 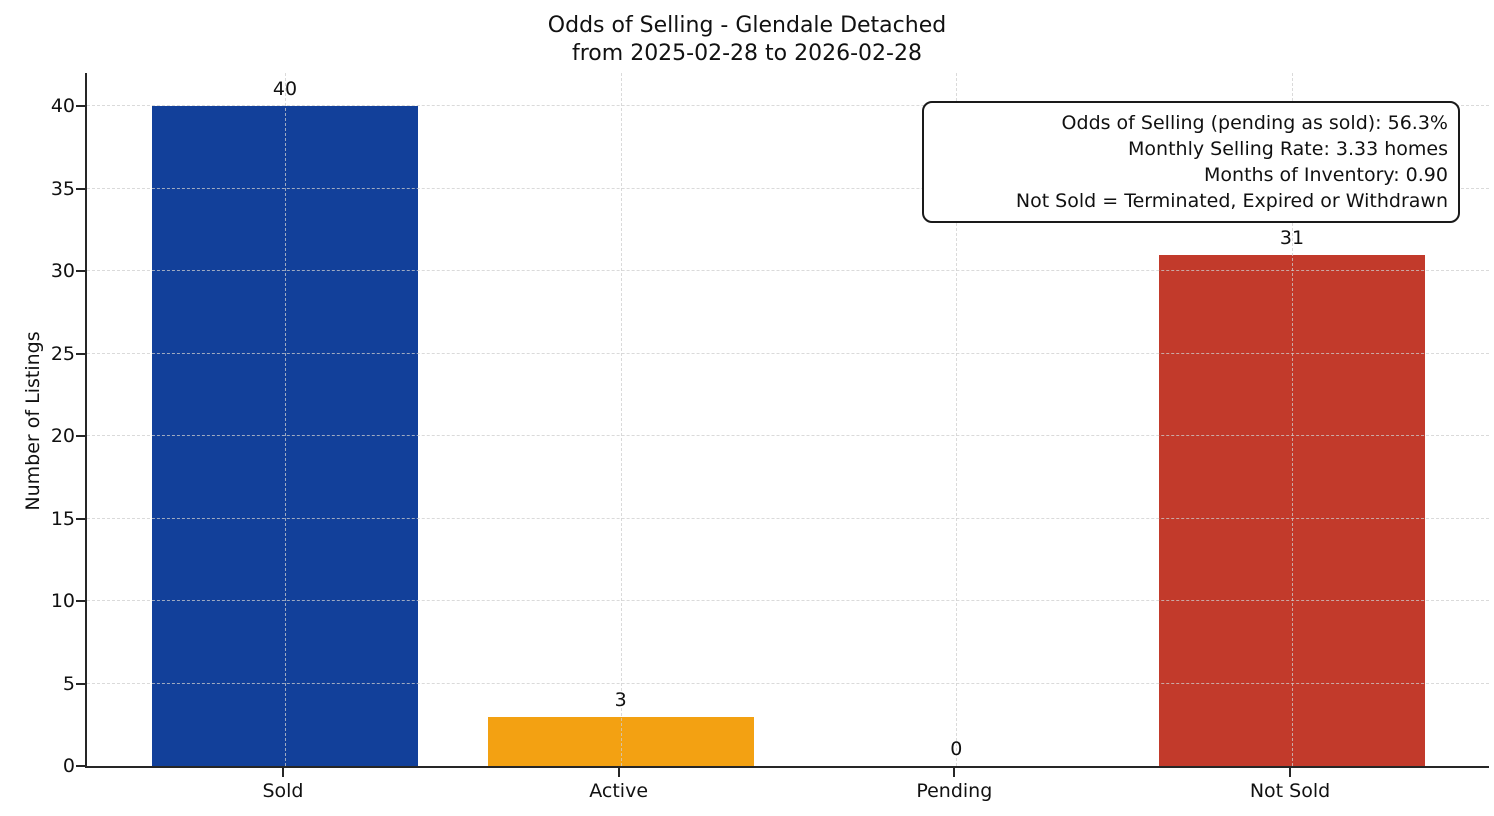 What do you see at coordinates (62, 436) in the screenshot?
I see `y-tick-label: 20` at bounding box center [62, 436].